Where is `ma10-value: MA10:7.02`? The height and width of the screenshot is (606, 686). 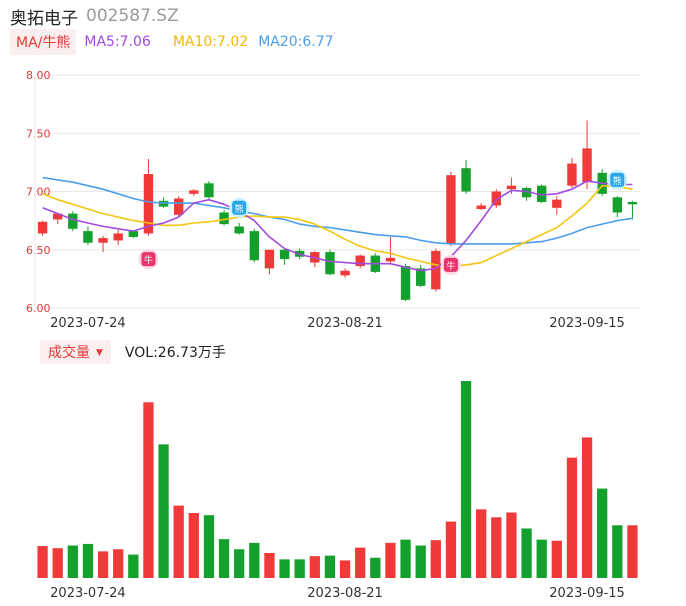 ma10-value: MA10:7.02 is located at coordinates (210, 42).